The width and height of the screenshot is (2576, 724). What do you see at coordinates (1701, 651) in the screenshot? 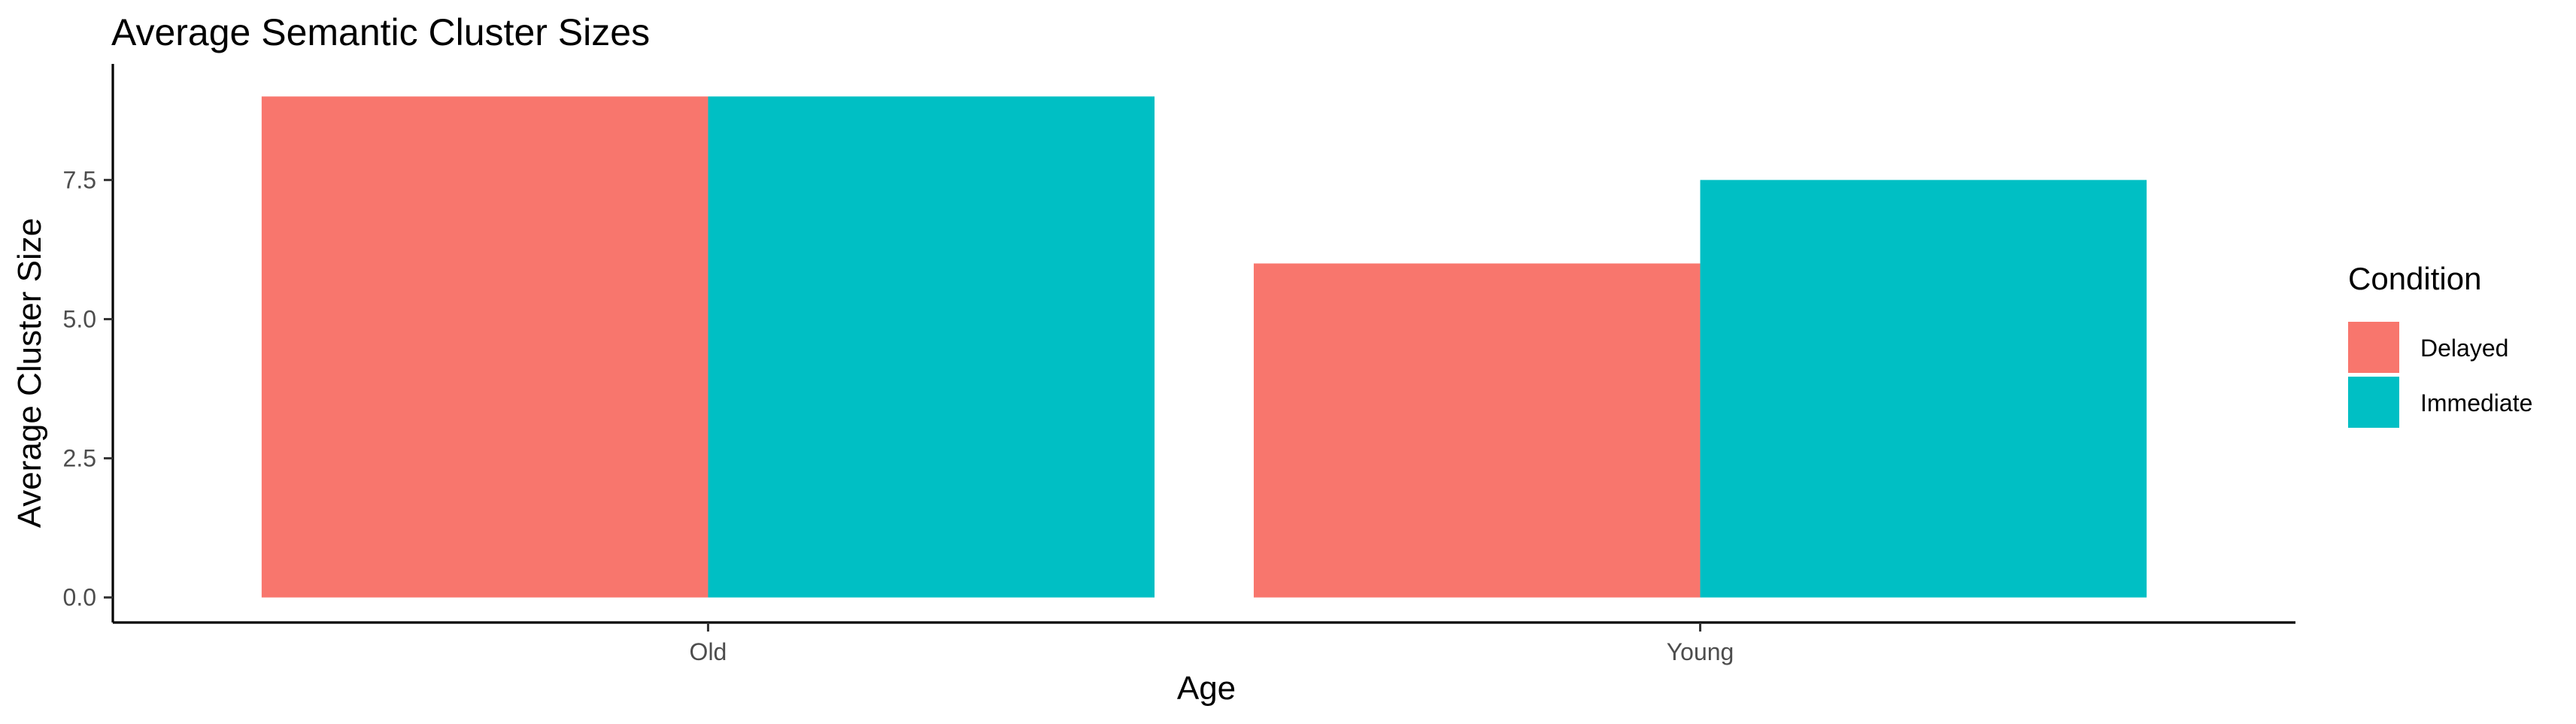
I see `x-tick-label: Young` at bounding box center [1701, 651].